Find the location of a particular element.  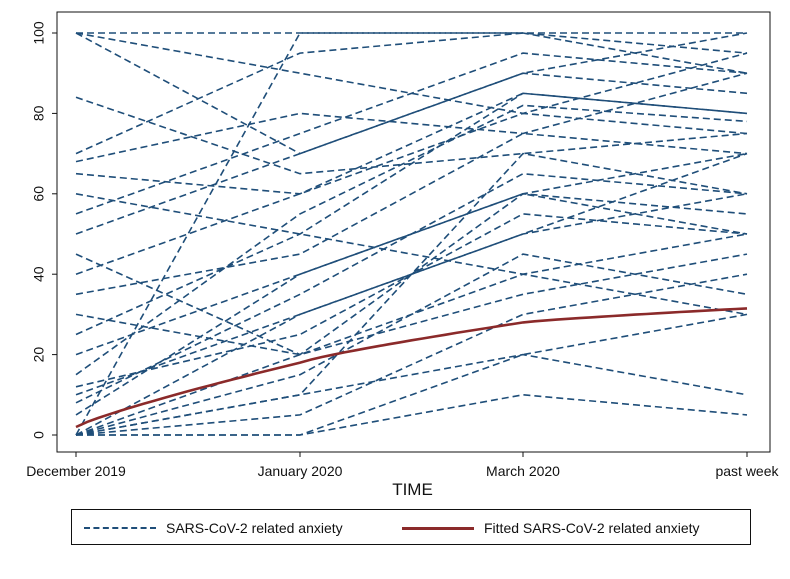

y-tick-label: 80 is located at coordinates (39, 113).